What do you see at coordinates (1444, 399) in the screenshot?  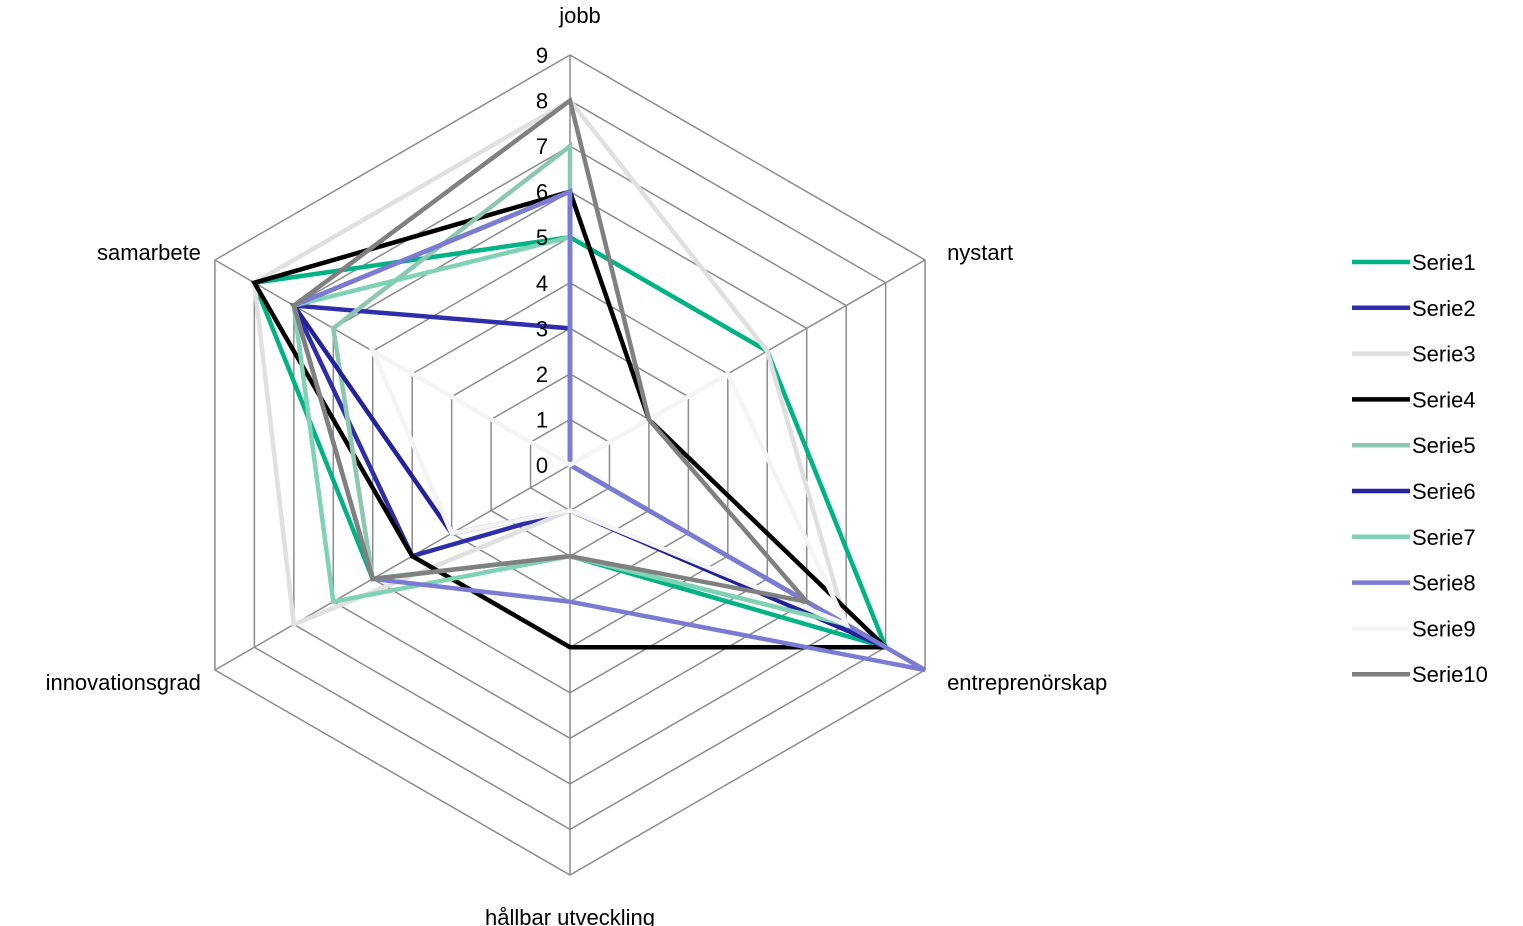 I see `legend-label-4: Serie4` at bounding box center [1444, 399].